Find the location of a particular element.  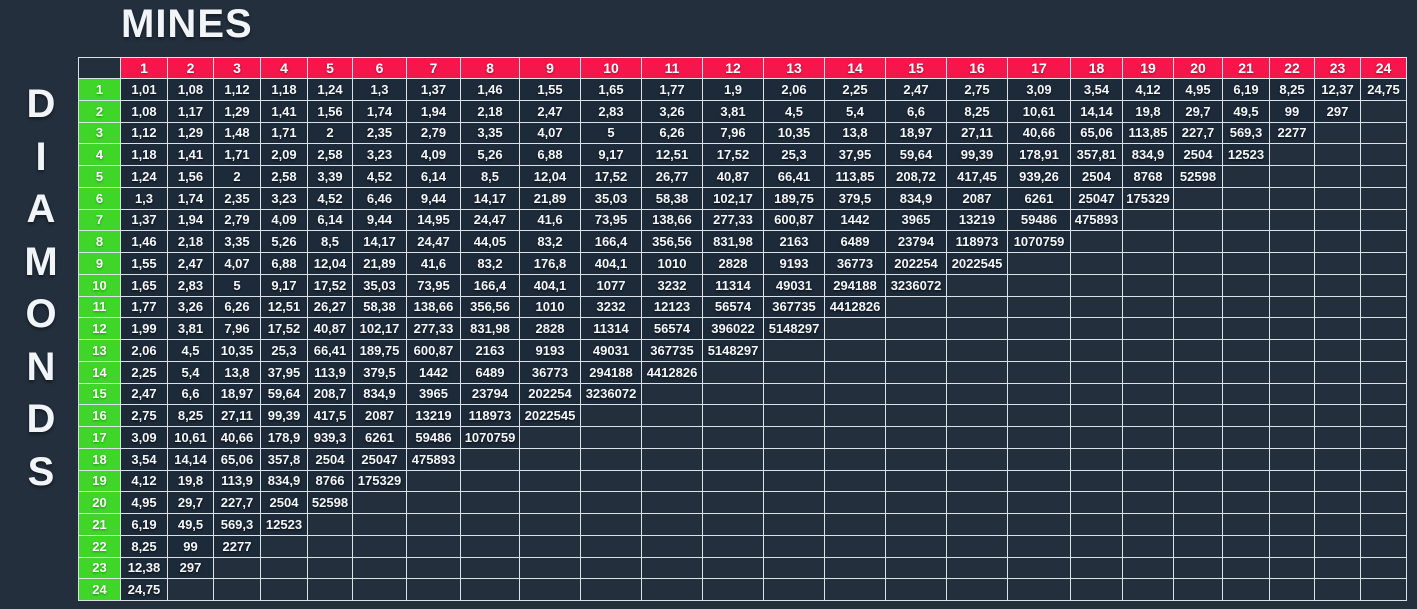

multiplier-cell: 2,09 is located at coordinates (284, 154).